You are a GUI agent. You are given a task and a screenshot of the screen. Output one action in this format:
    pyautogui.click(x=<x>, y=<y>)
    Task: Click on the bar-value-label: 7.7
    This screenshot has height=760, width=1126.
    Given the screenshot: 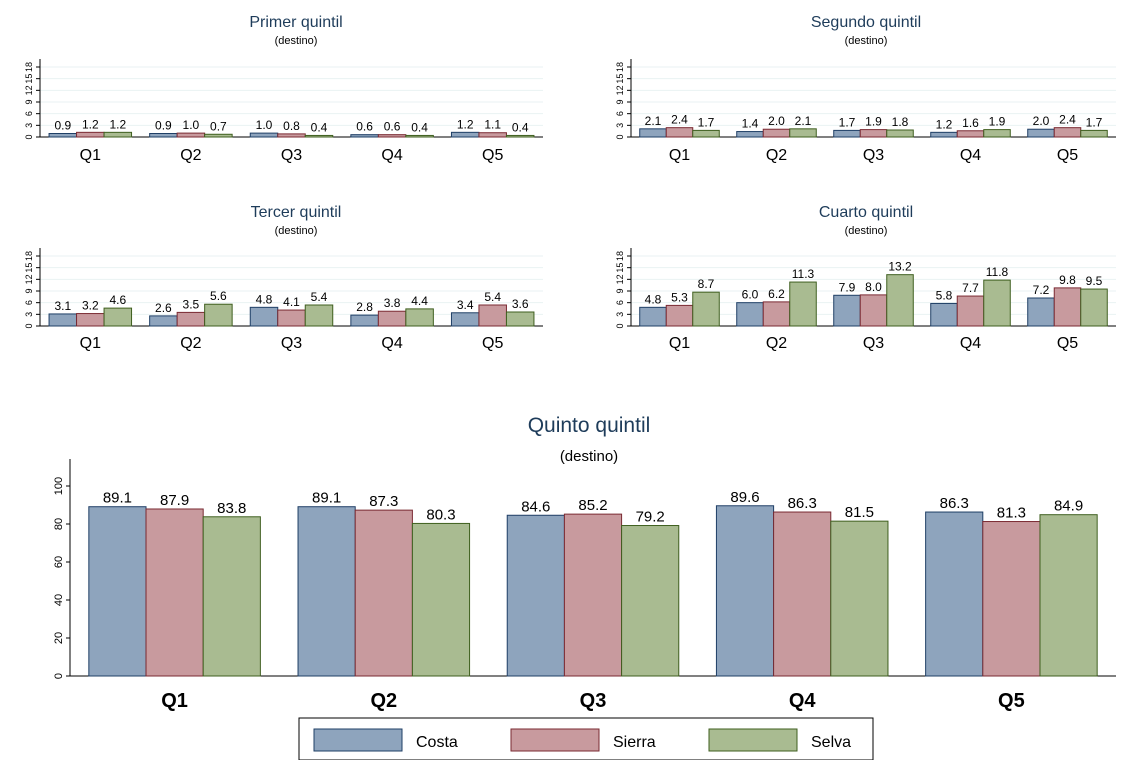 What is the action you would take?
    pyautogui.click(x=970, y=288)
    